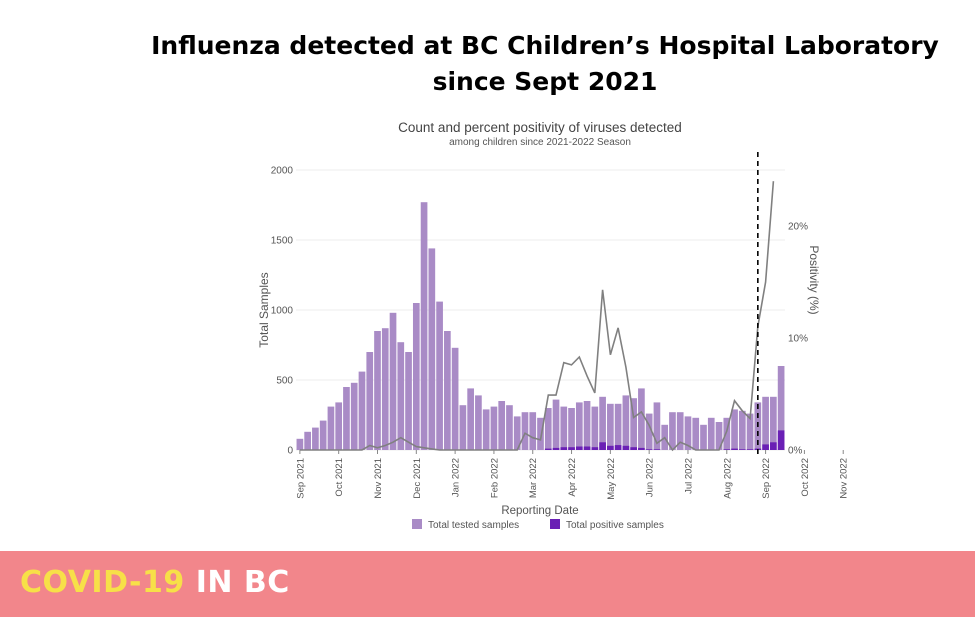  I want to click on x-tick-label: Sep 2022, so click(766, 478).